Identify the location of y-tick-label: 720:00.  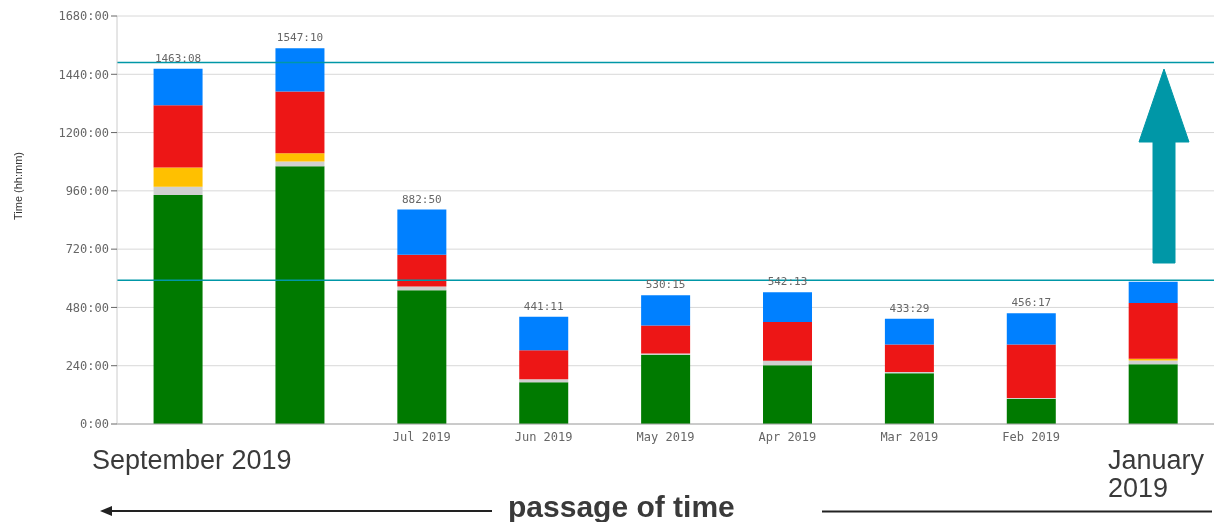
(87, 249).